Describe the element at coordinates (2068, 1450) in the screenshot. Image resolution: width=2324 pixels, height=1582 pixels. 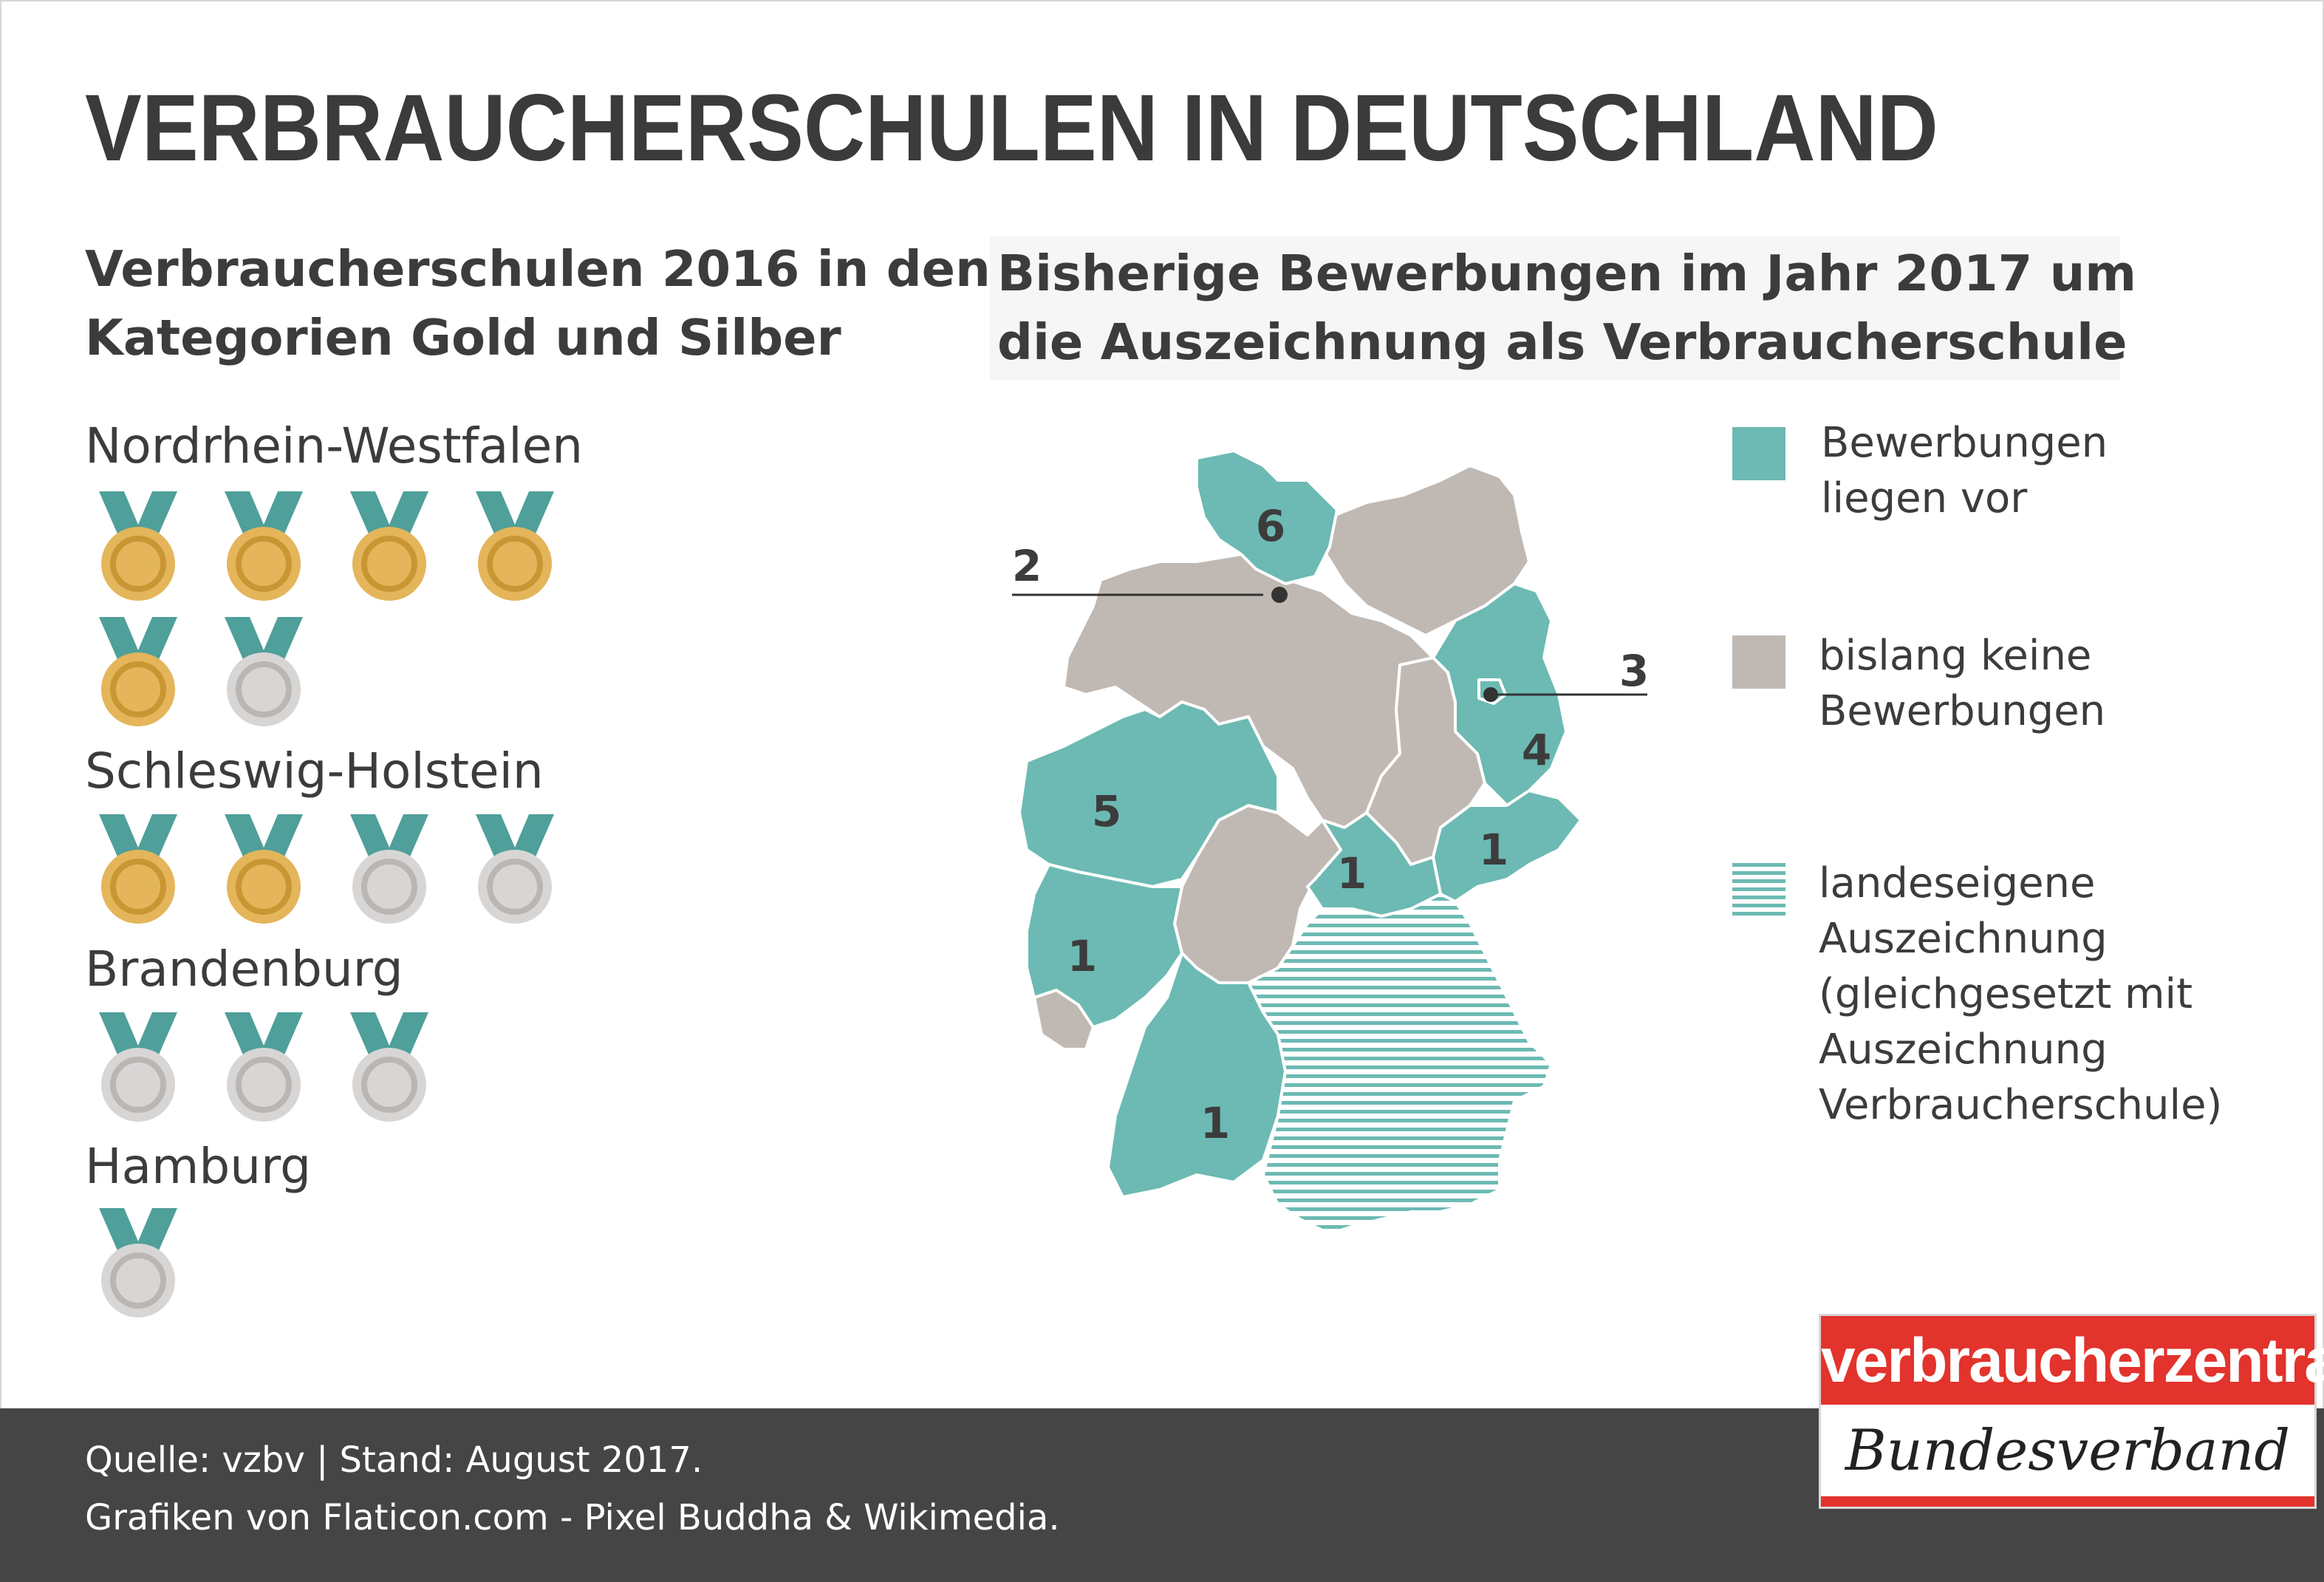
I see `logo-subtitle: Bundesverband` at that location.